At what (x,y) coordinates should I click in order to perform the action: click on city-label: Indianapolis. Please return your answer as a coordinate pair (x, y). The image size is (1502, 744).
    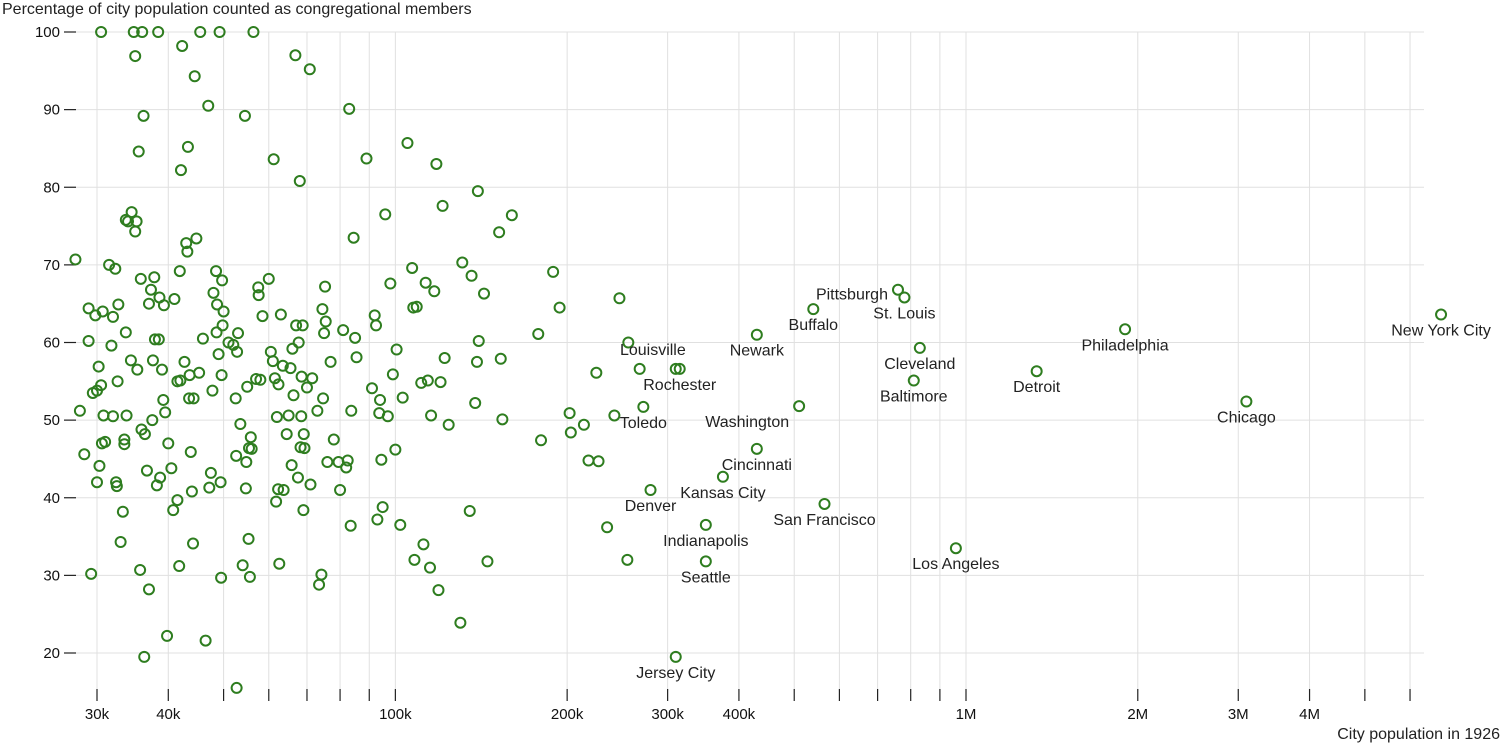
    Looking at the image, I should click on (705, 541).